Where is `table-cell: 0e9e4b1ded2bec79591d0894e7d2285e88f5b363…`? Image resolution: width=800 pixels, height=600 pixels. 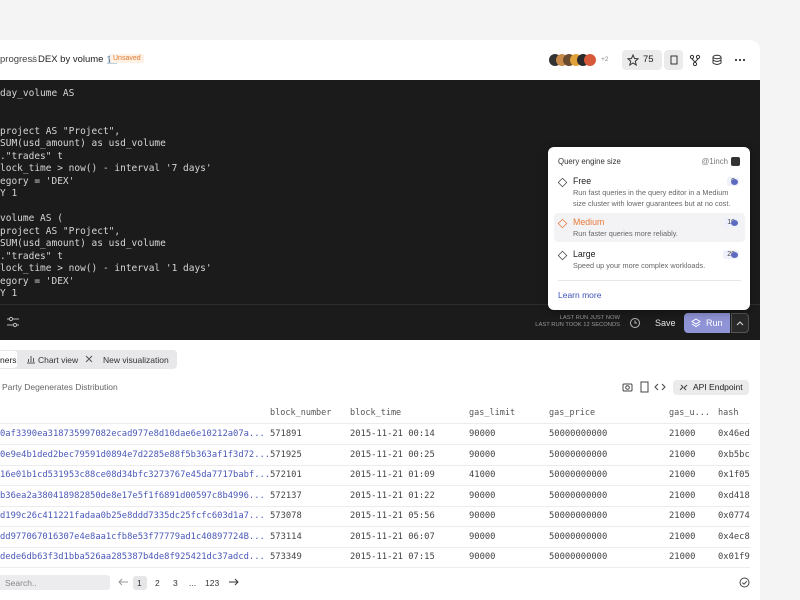
table-cell: 0e9e4b1ded2bec79591d0894e7d2285e88f5b363… is located at coordinates (135, 454).